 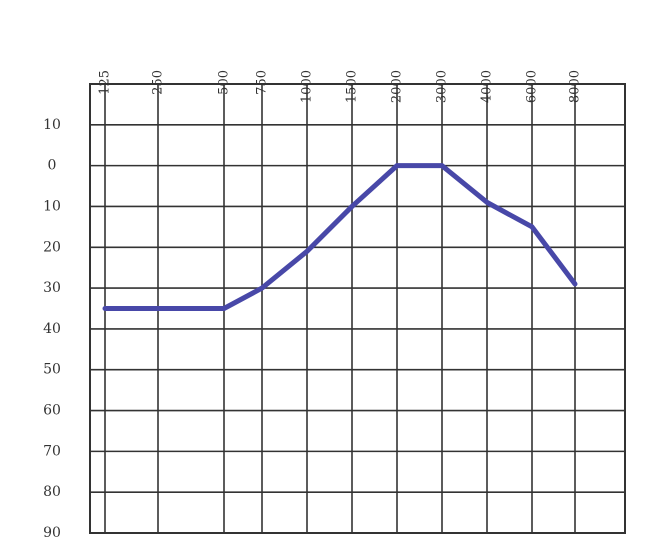 I want to click on y-tick-label: 20, so click(x=52, y=247).